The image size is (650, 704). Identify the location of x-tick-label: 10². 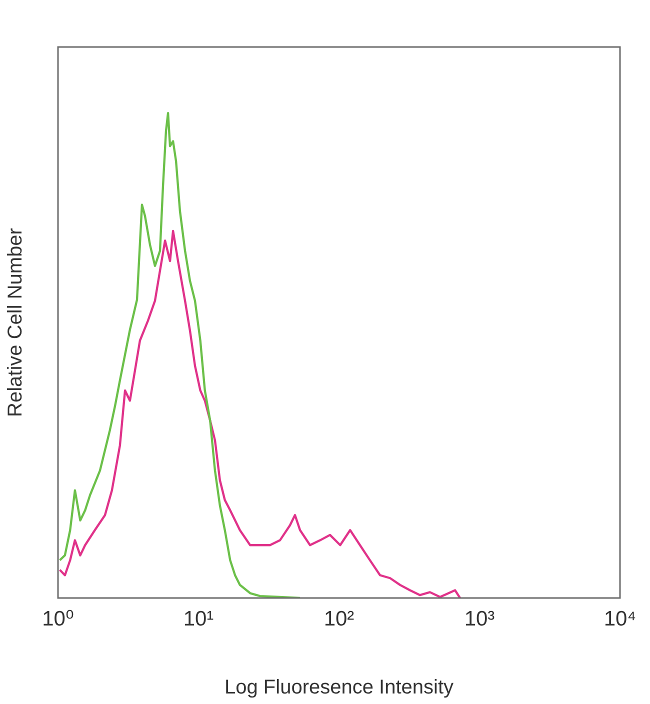
(339, 618).